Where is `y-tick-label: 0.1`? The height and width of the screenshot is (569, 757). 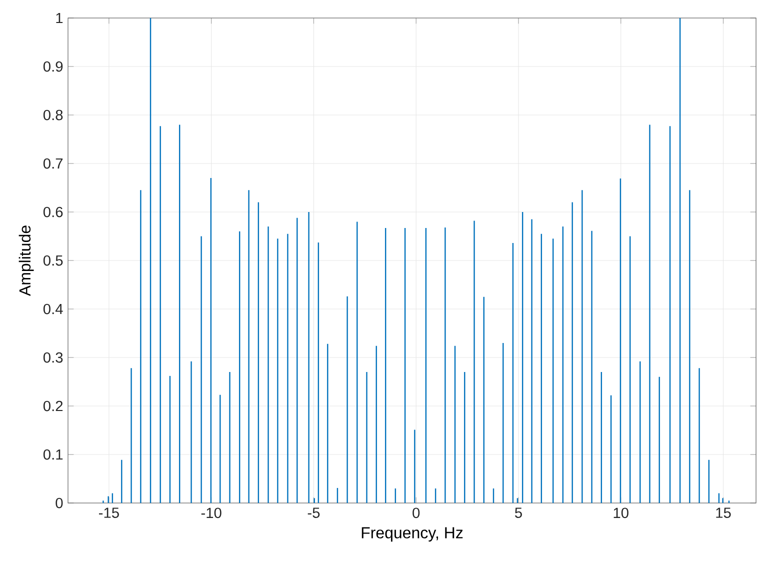
y-tick-label: 0.1 is located at coordinates (53, 454).